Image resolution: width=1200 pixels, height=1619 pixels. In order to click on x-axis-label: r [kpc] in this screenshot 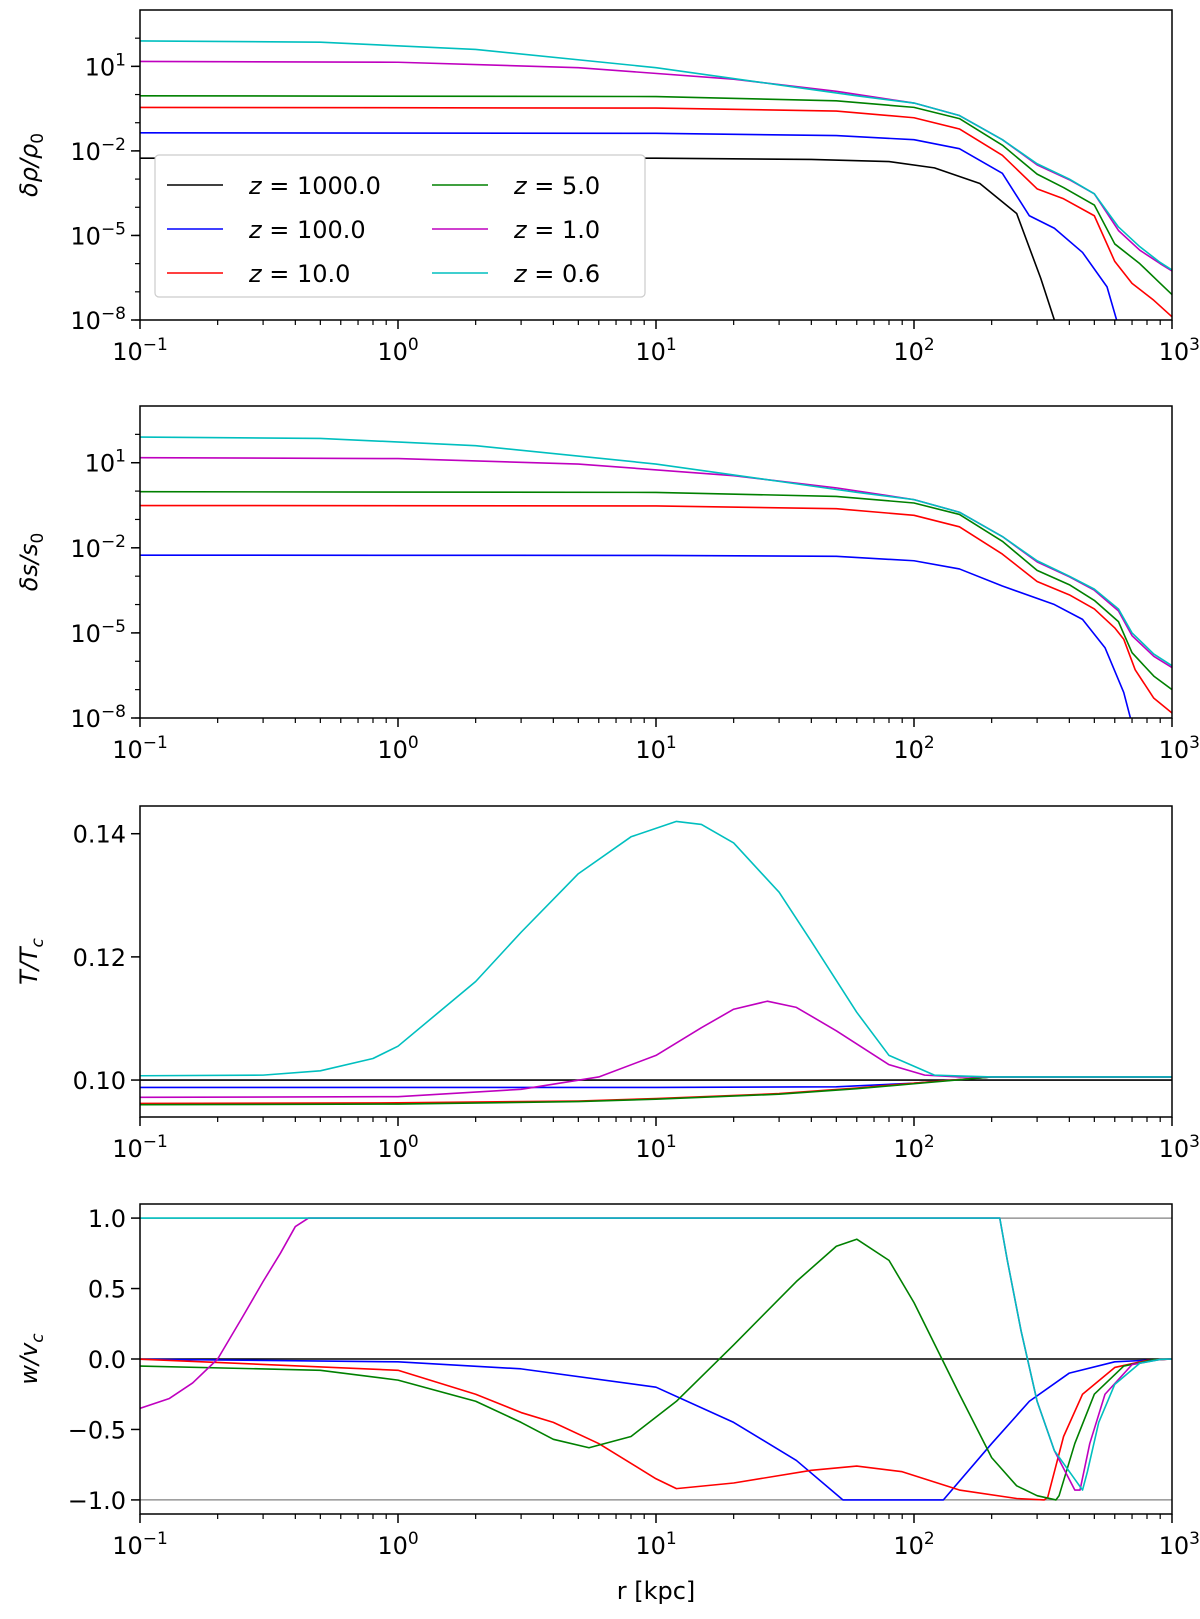, I will do `click(656, 1591)`.